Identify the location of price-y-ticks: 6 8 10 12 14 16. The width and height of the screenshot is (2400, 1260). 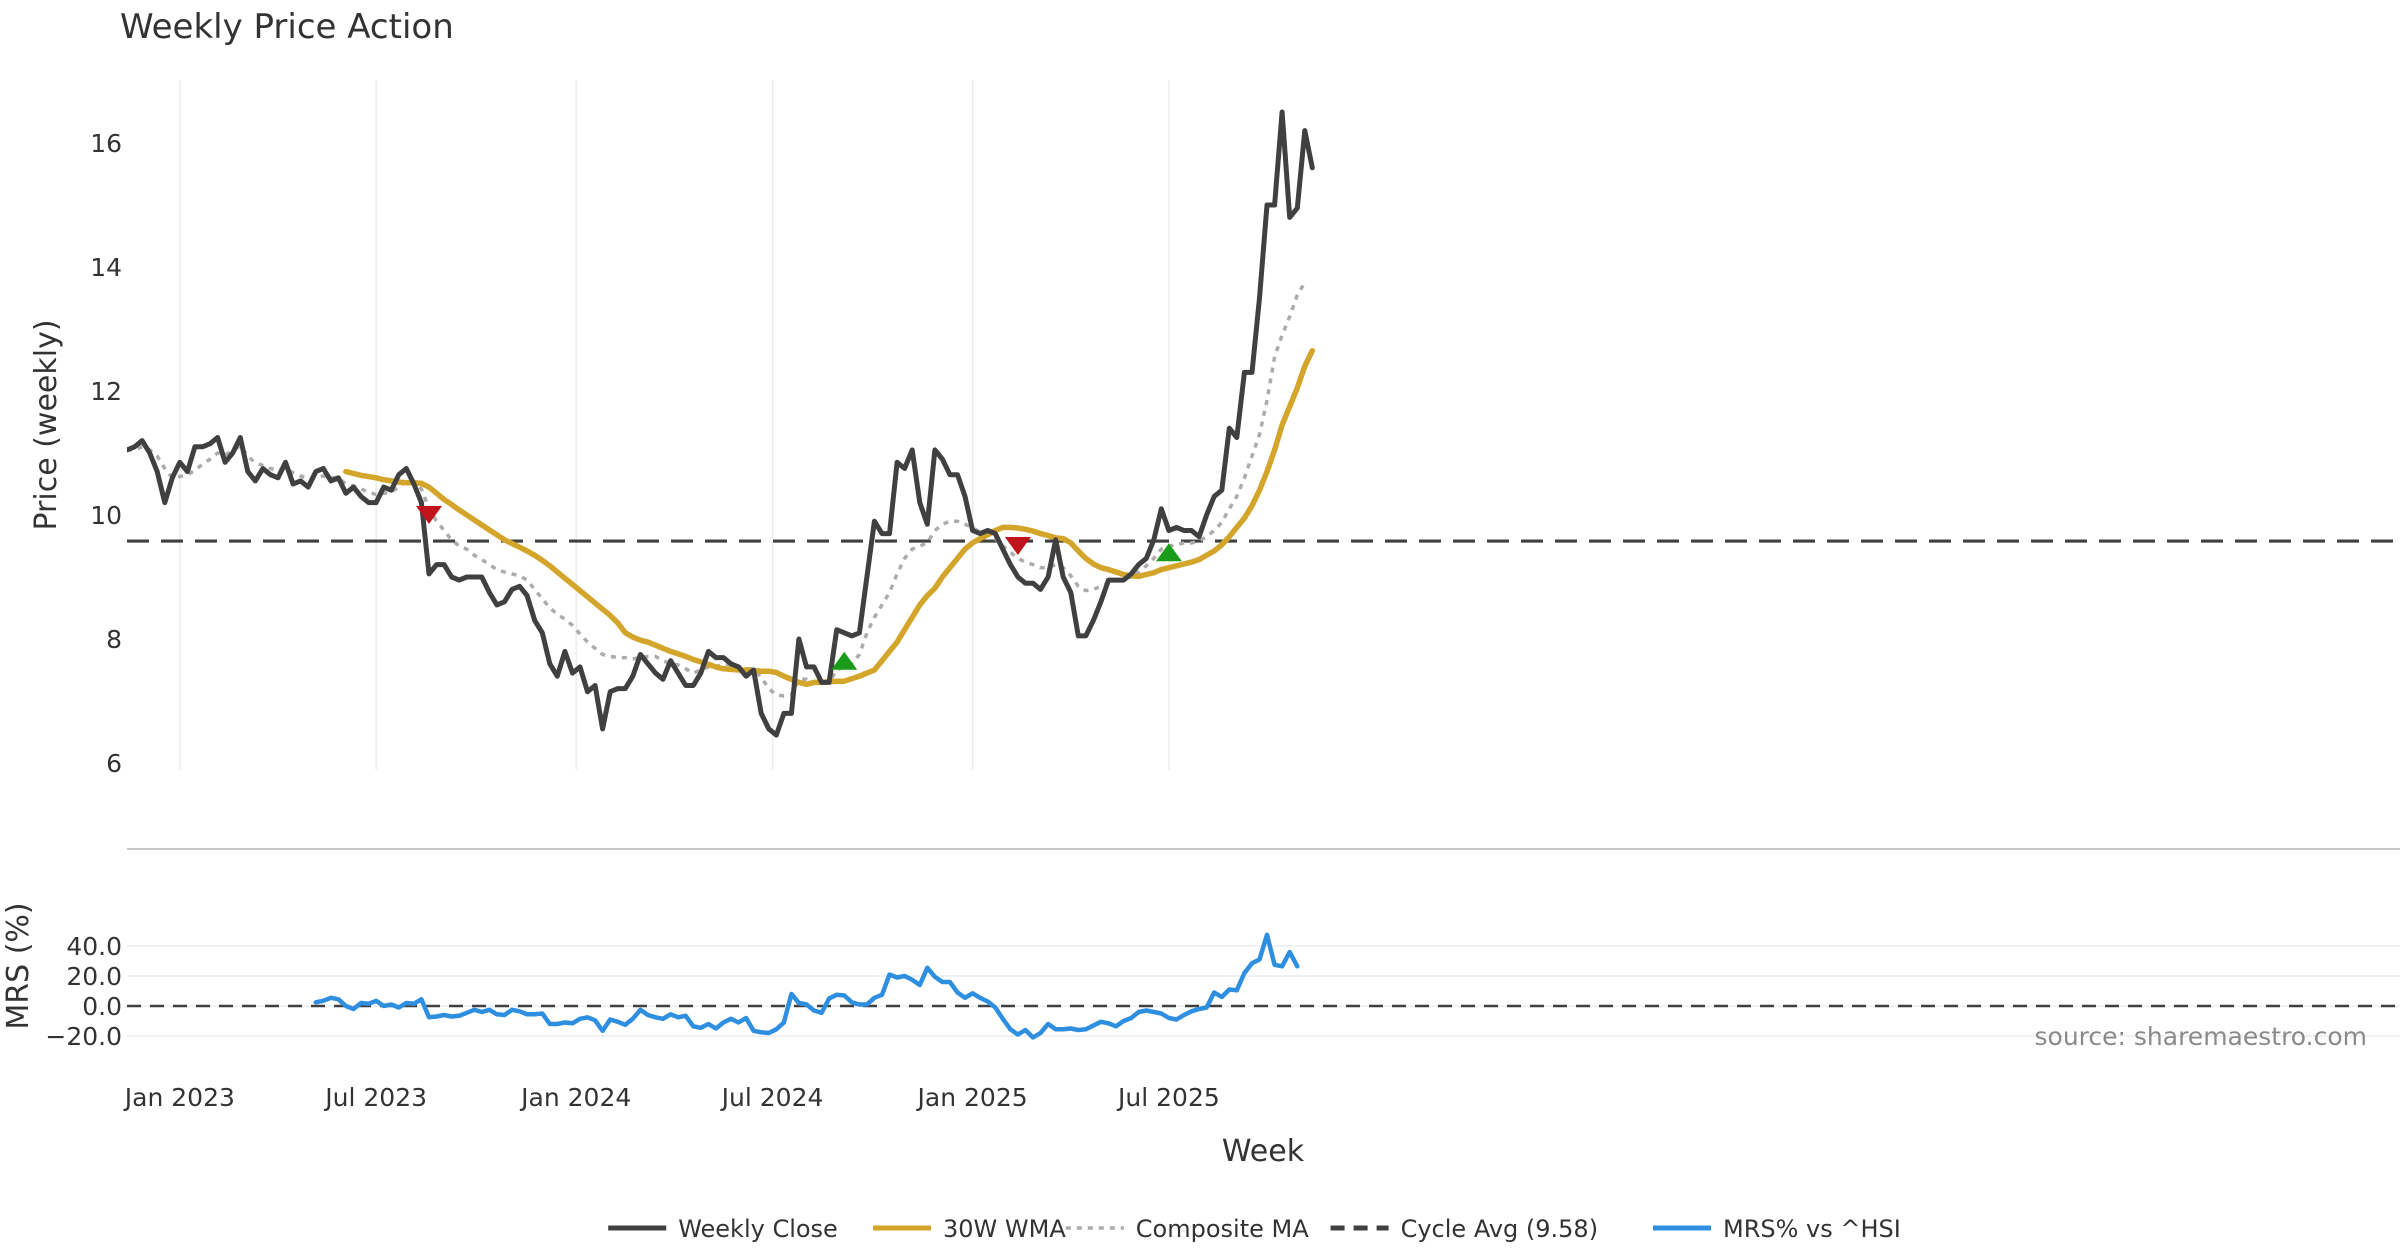
(106, 453).